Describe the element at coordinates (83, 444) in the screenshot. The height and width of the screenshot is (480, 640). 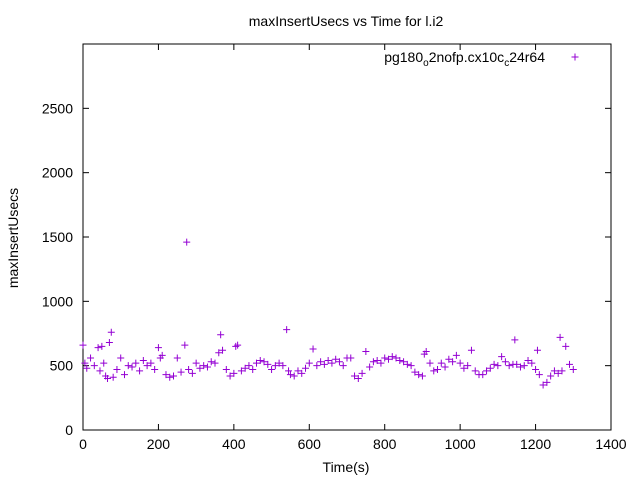
I see `x-tick-label: 0` at that location.